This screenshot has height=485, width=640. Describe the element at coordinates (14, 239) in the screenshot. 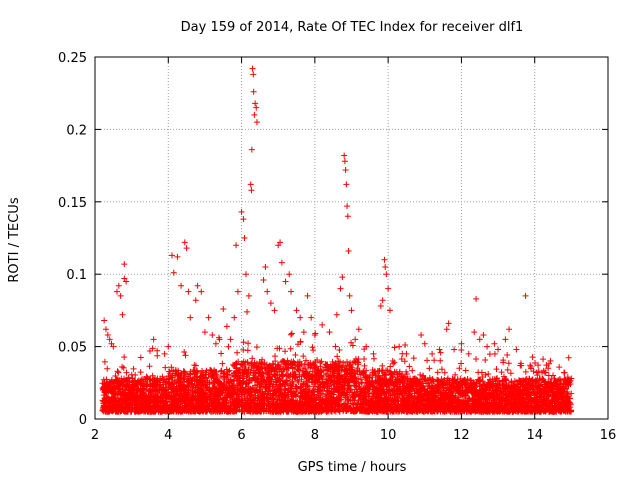

I see `y-axis-label: ROTI / TECUs` at that location.